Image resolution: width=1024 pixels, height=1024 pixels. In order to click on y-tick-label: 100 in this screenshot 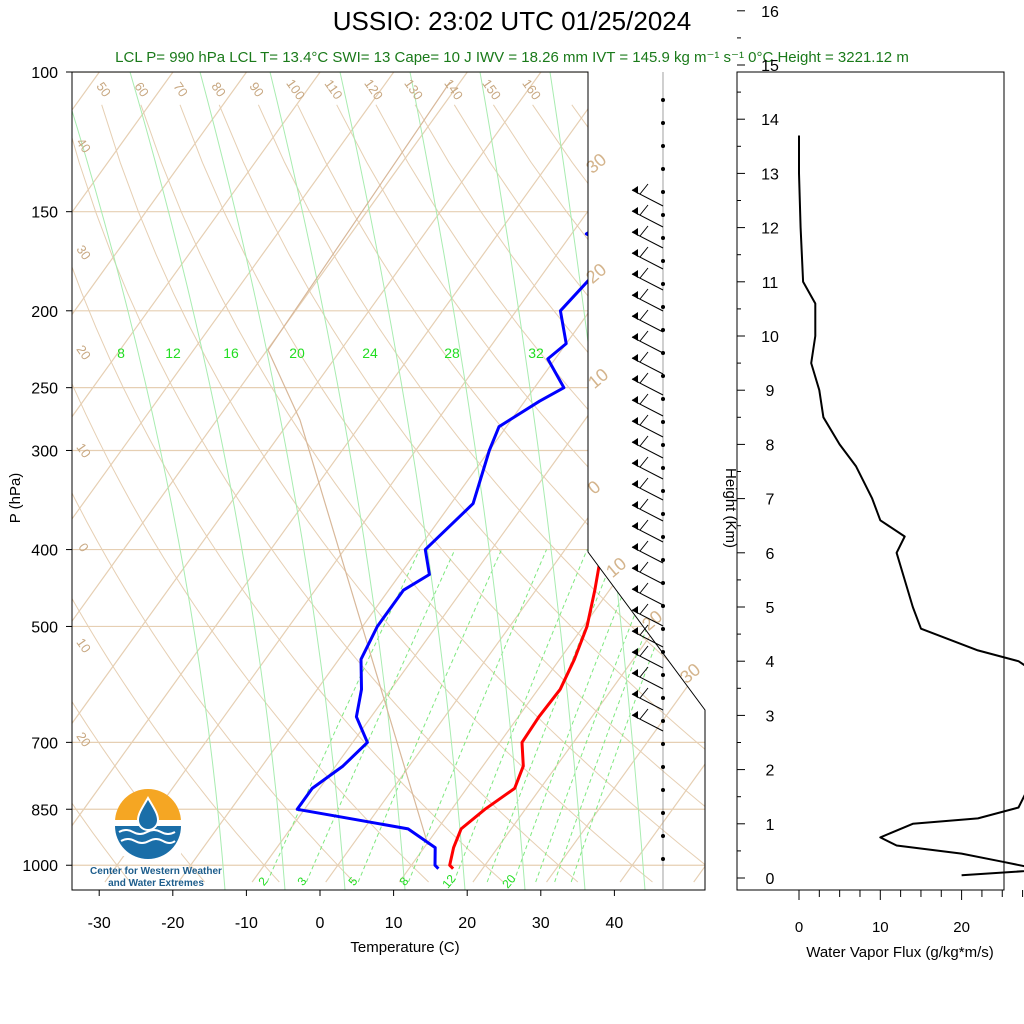, I will do `click(44, 73)`.